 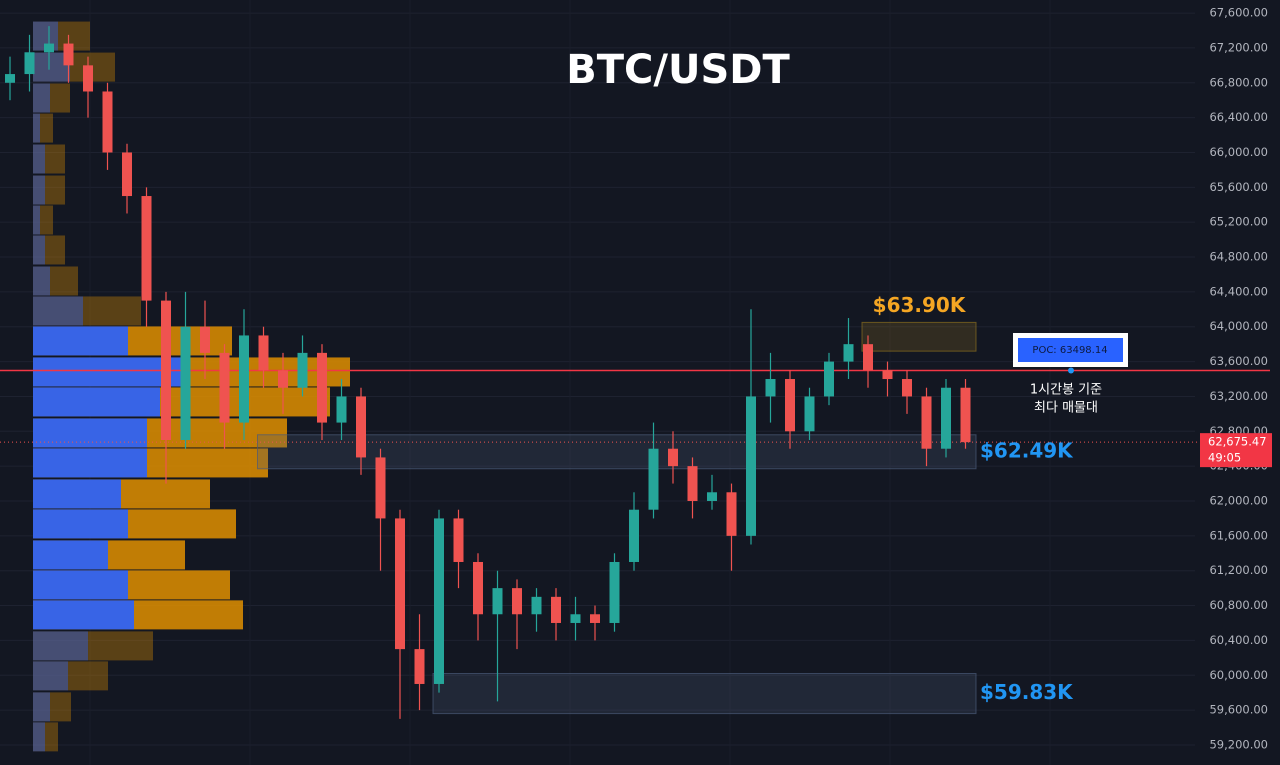 I want to click on last-price-label: 62,675.47, so click(x=1237, y=442).